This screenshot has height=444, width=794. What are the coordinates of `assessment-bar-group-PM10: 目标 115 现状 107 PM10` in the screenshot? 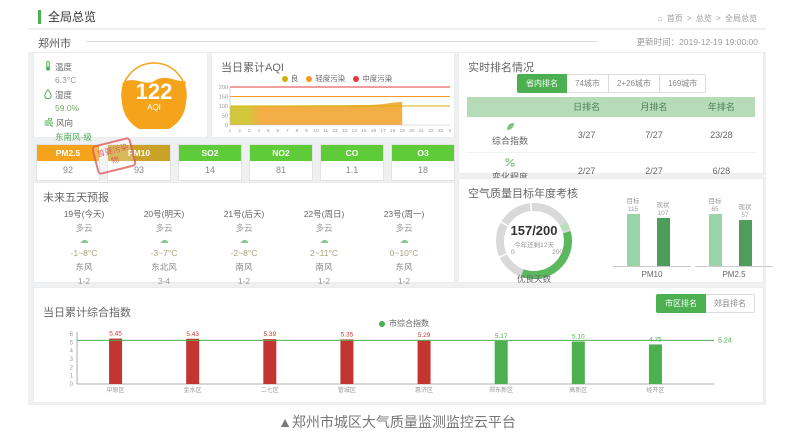 It's located at (652, 237).